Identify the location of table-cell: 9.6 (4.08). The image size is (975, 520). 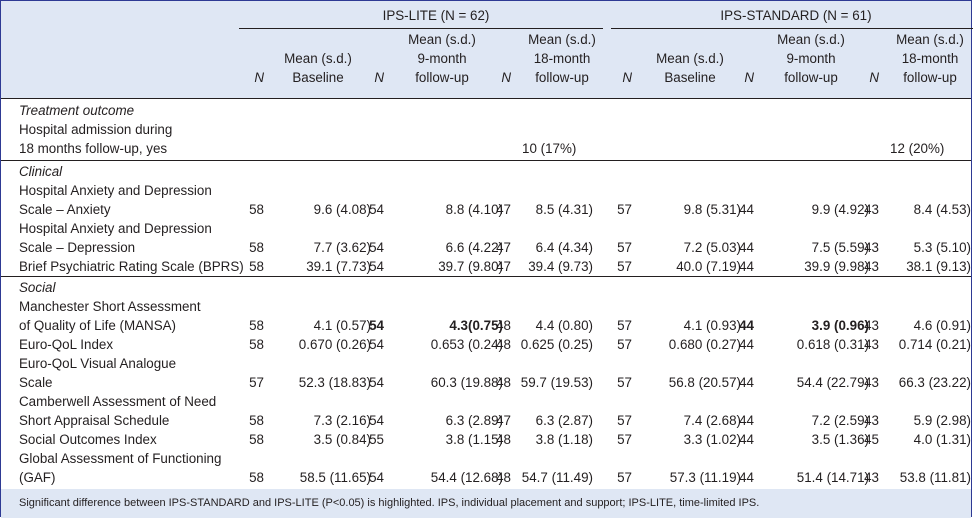
(342, 209).